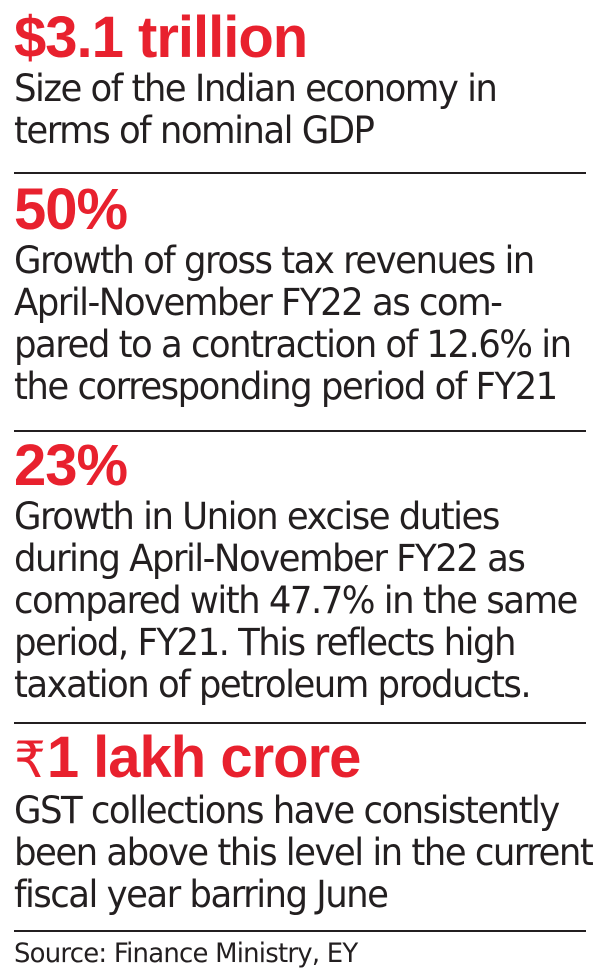 The height and width of the screenshot is (975, 600). Describe the element at coordinates (161, 37) in the screenshot. I see `stat-figure: $3.1 trillion` at that location.